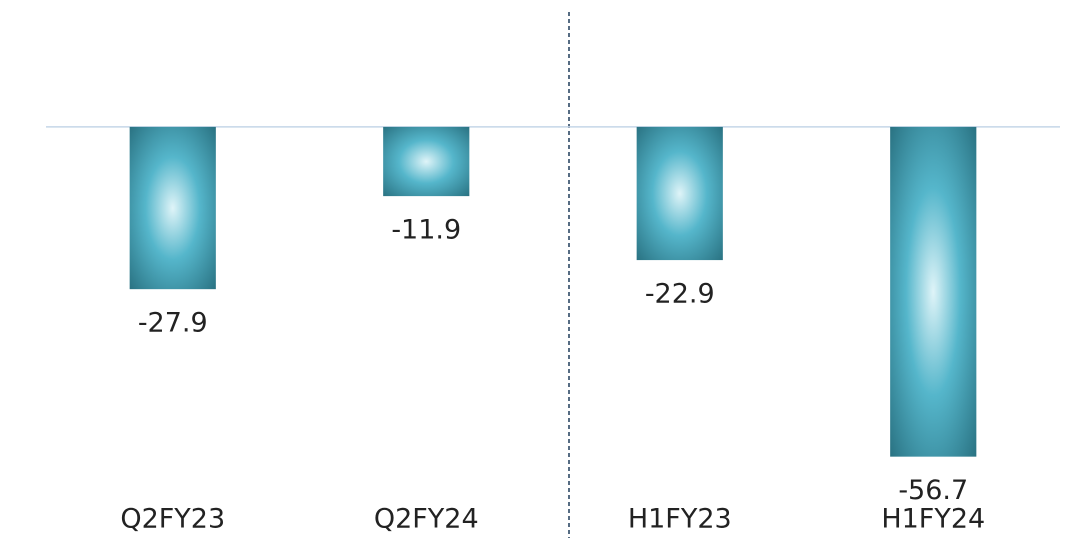 Image resolution: width=1077 pixels, height=538 pixels. I want to click on x-tick-label: Q2FY23, so click(172, 519).